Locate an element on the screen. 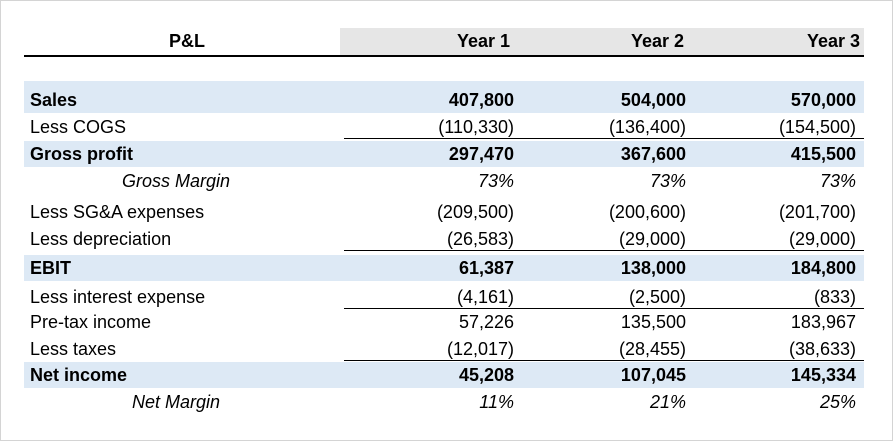 The width and height of the screenshot is (893, 441). table-row-taxes: Less taxes (12,017) (28,455) (38,633) is located at coordinates (444, 349).